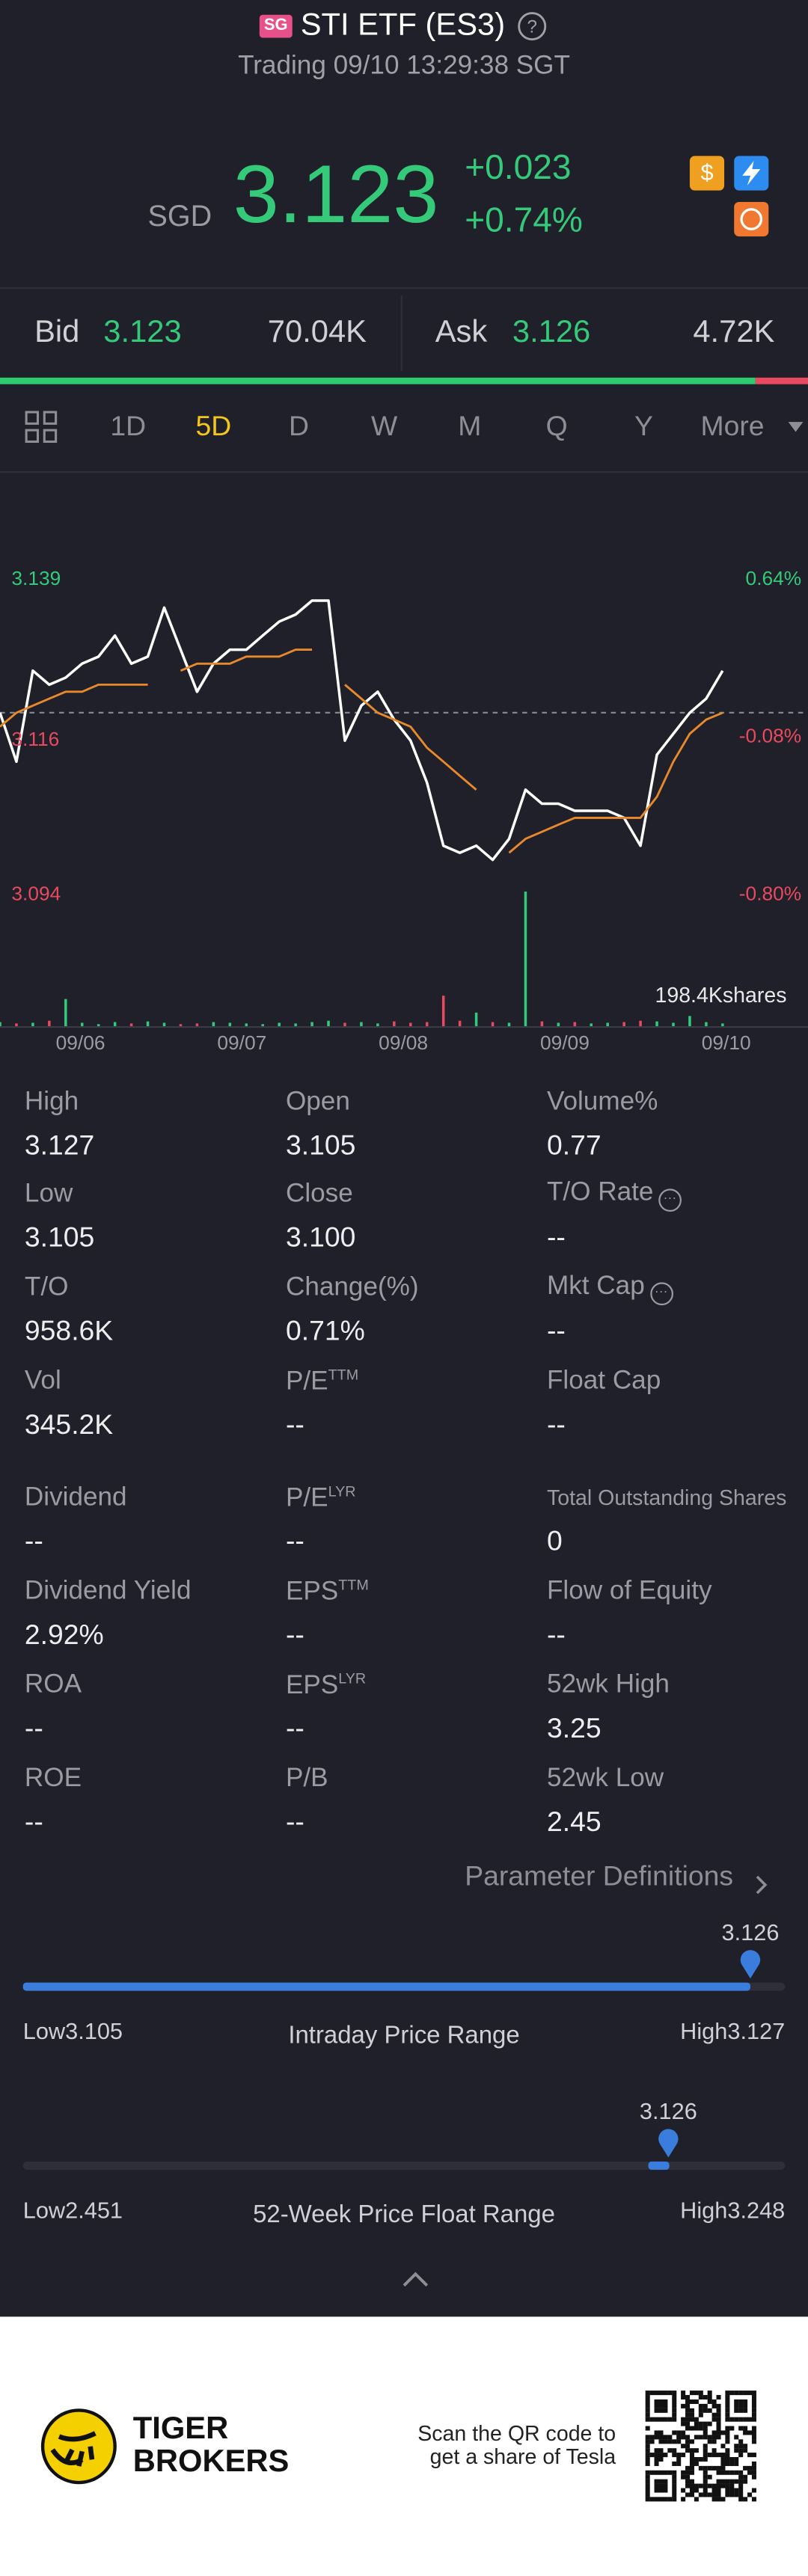  Describe the element at coordinates (707, 173) in the screenshot. I see `dollar-icon` at that location.